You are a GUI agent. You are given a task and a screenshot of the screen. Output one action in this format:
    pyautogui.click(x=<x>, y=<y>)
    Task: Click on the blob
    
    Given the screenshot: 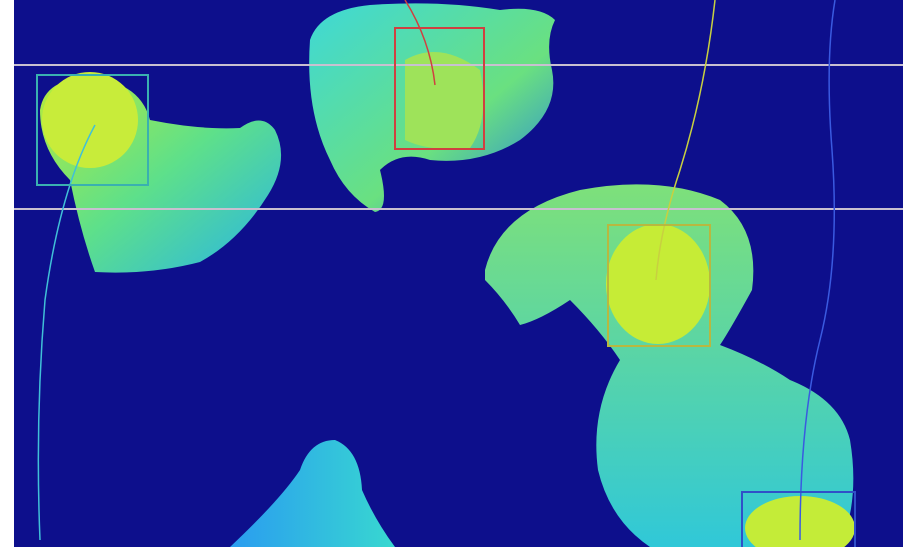 What is the action you would take?
    pyautogui.click(x=312, y=493)
    